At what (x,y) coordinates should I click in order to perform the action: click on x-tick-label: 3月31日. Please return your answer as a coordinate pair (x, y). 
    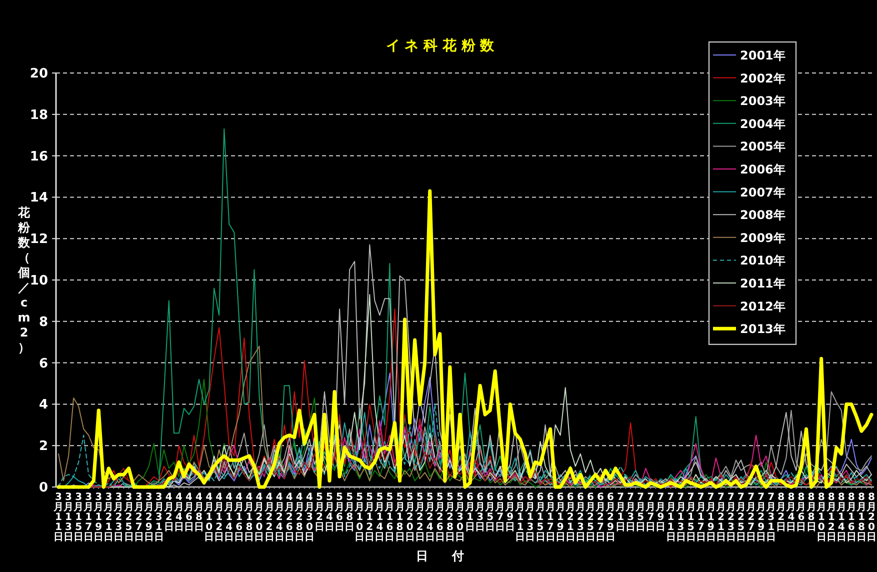
    Looking at the image, I should click on (158, 517).